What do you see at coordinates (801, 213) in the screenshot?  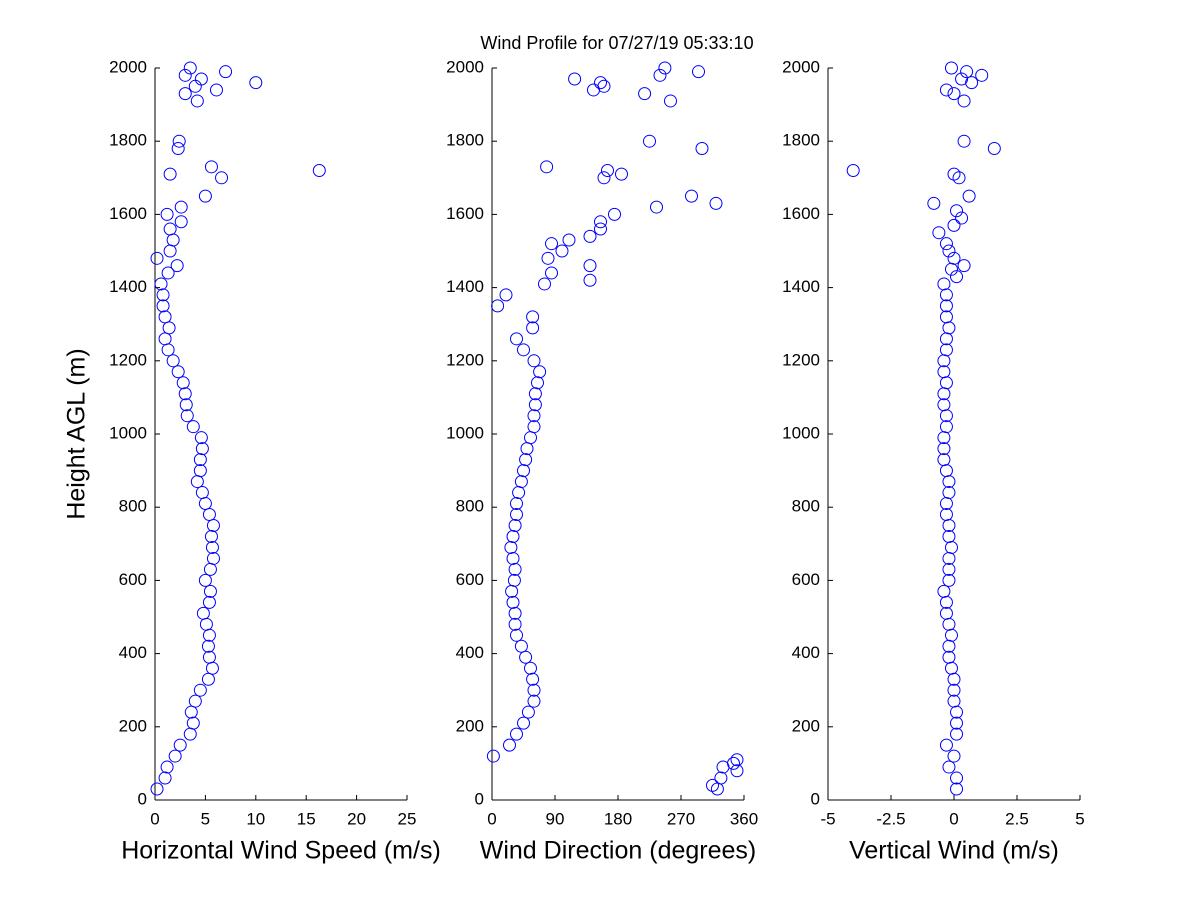 I see `y-tick-label: 1600` at bounding box center [801, 213].